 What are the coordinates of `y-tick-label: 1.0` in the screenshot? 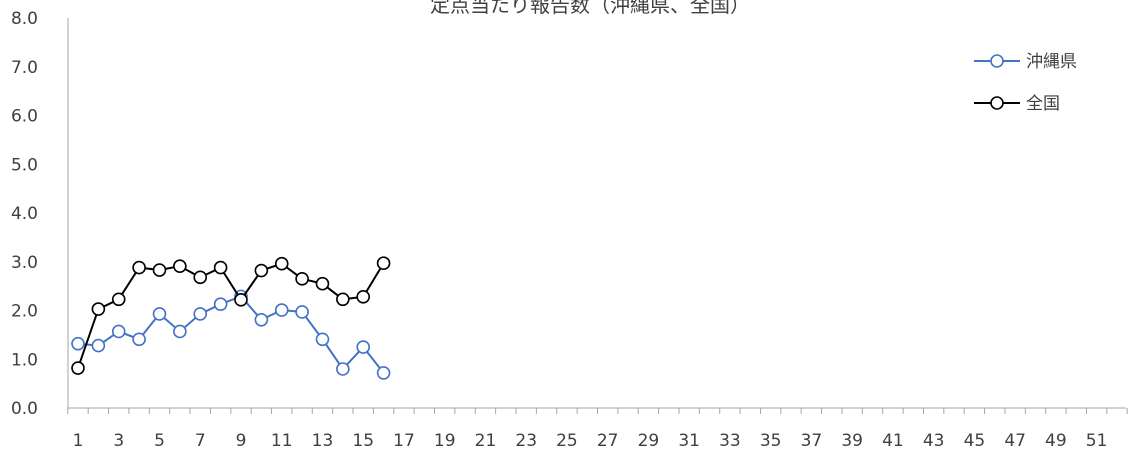 It's located at (24, 360).